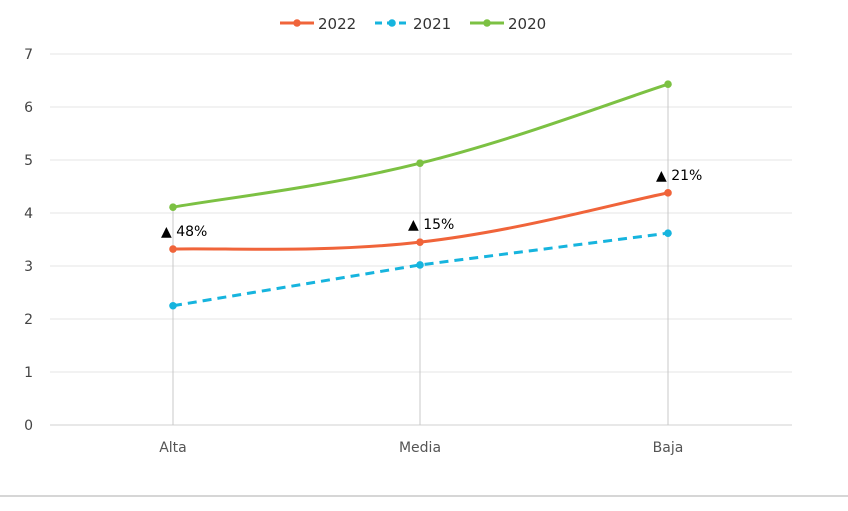 The width and height of the screenshot is (848, 511). Describe the element at coordinates (28, 214) in the screenshot. I see `y-tick-label: 4` at that location.